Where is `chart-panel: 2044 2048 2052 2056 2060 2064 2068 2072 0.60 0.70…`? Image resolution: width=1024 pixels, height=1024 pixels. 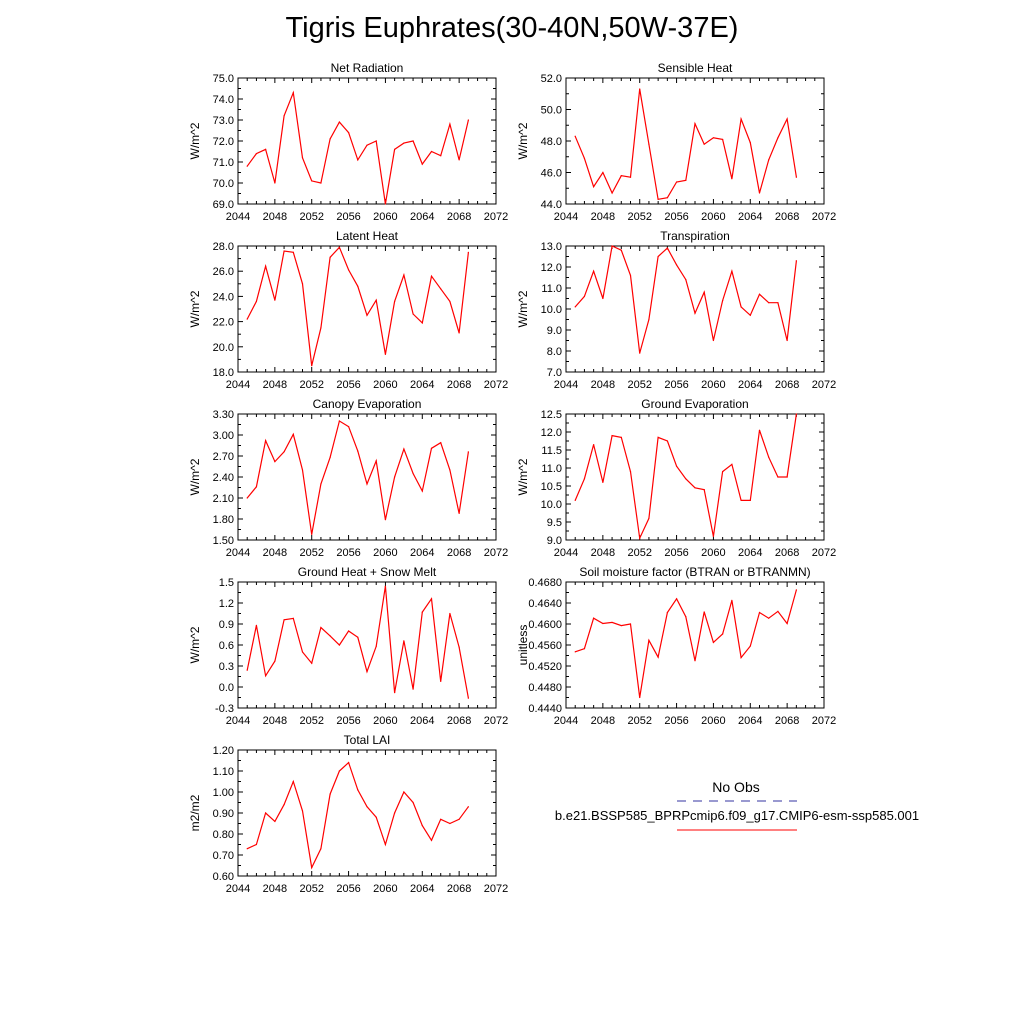 chart-panel: 2044 2048 2052 2056 2060 2064 2068 2072 0.60 0.70… is located at coordinates (348, 814).